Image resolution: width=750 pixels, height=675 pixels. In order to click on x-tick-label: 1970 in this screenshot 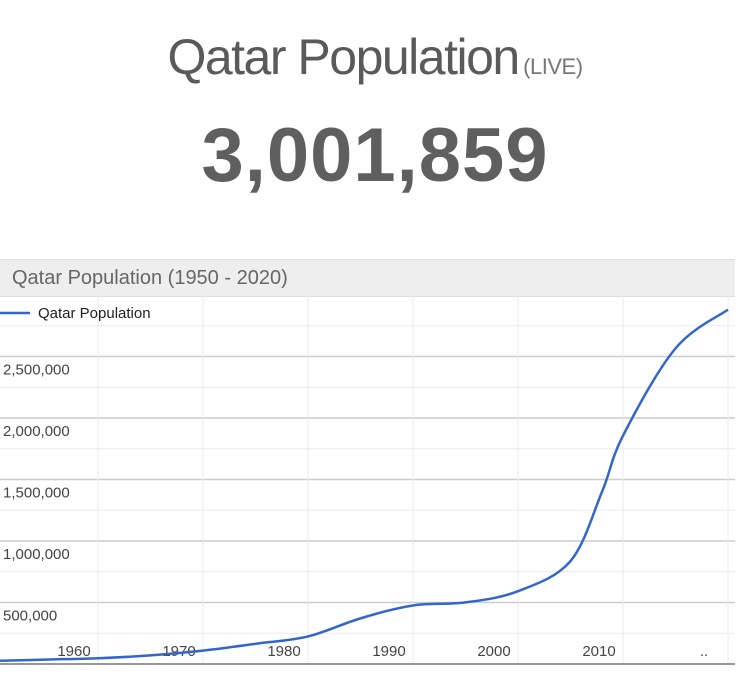, I will do `click(178, 651)`.